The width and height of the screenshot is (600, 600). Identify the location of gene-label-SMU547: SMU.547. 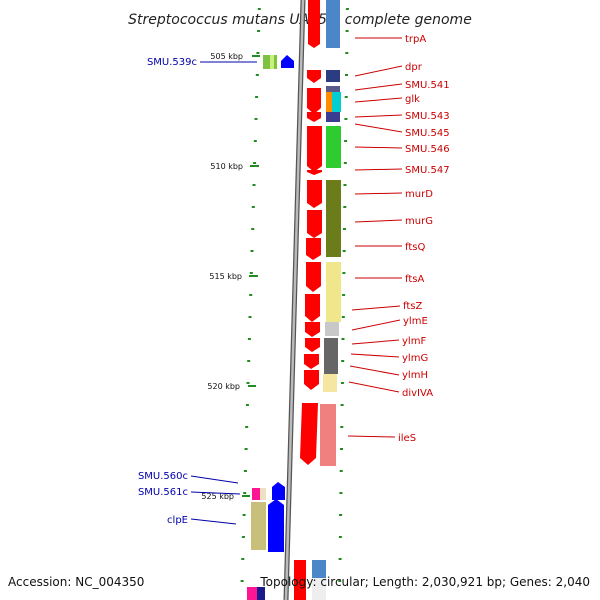
(427, 170).